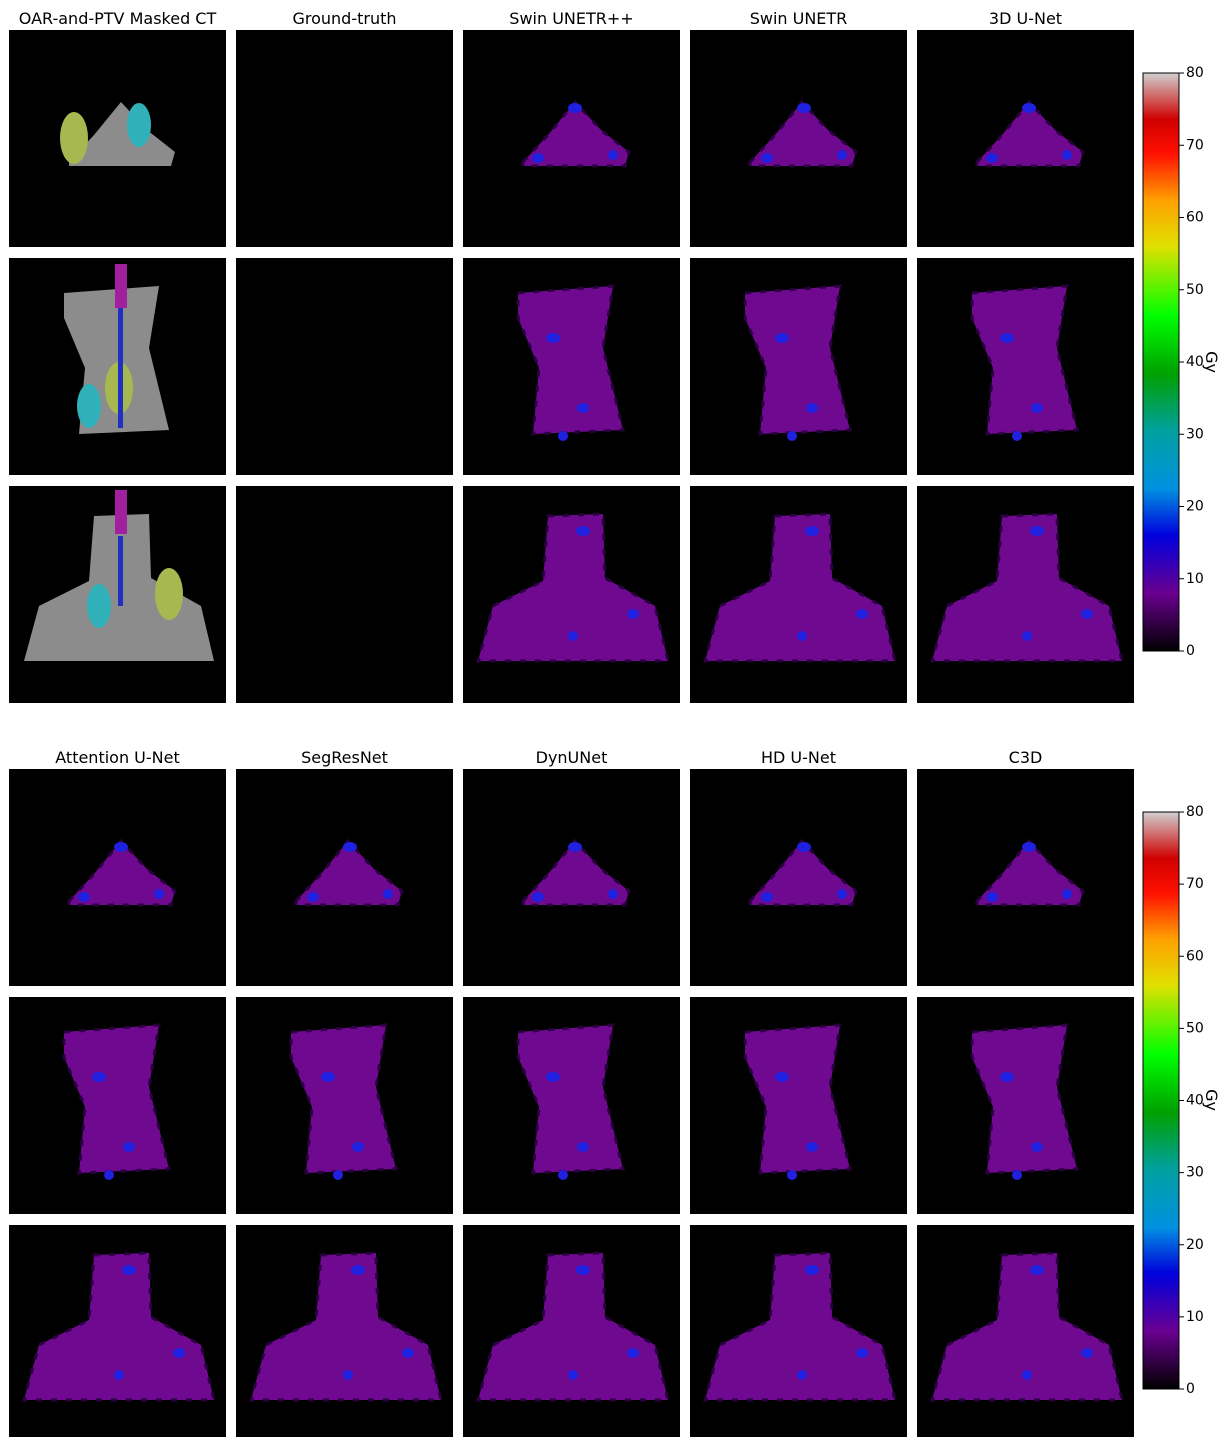  What do you see at coordinates (1211, 1100) in the screenshot?
I see `colorbar-label: Gy` at bounding box center [1211, 1100].